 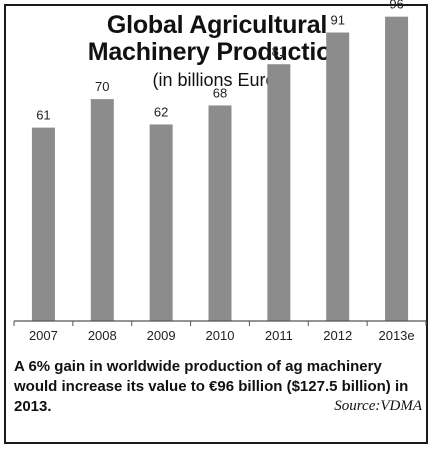 What do you see at coordinates (217, 52) in the screenshot?
I see `chart-title-line-2: Machinery Production` at bounding box center [217, 52].